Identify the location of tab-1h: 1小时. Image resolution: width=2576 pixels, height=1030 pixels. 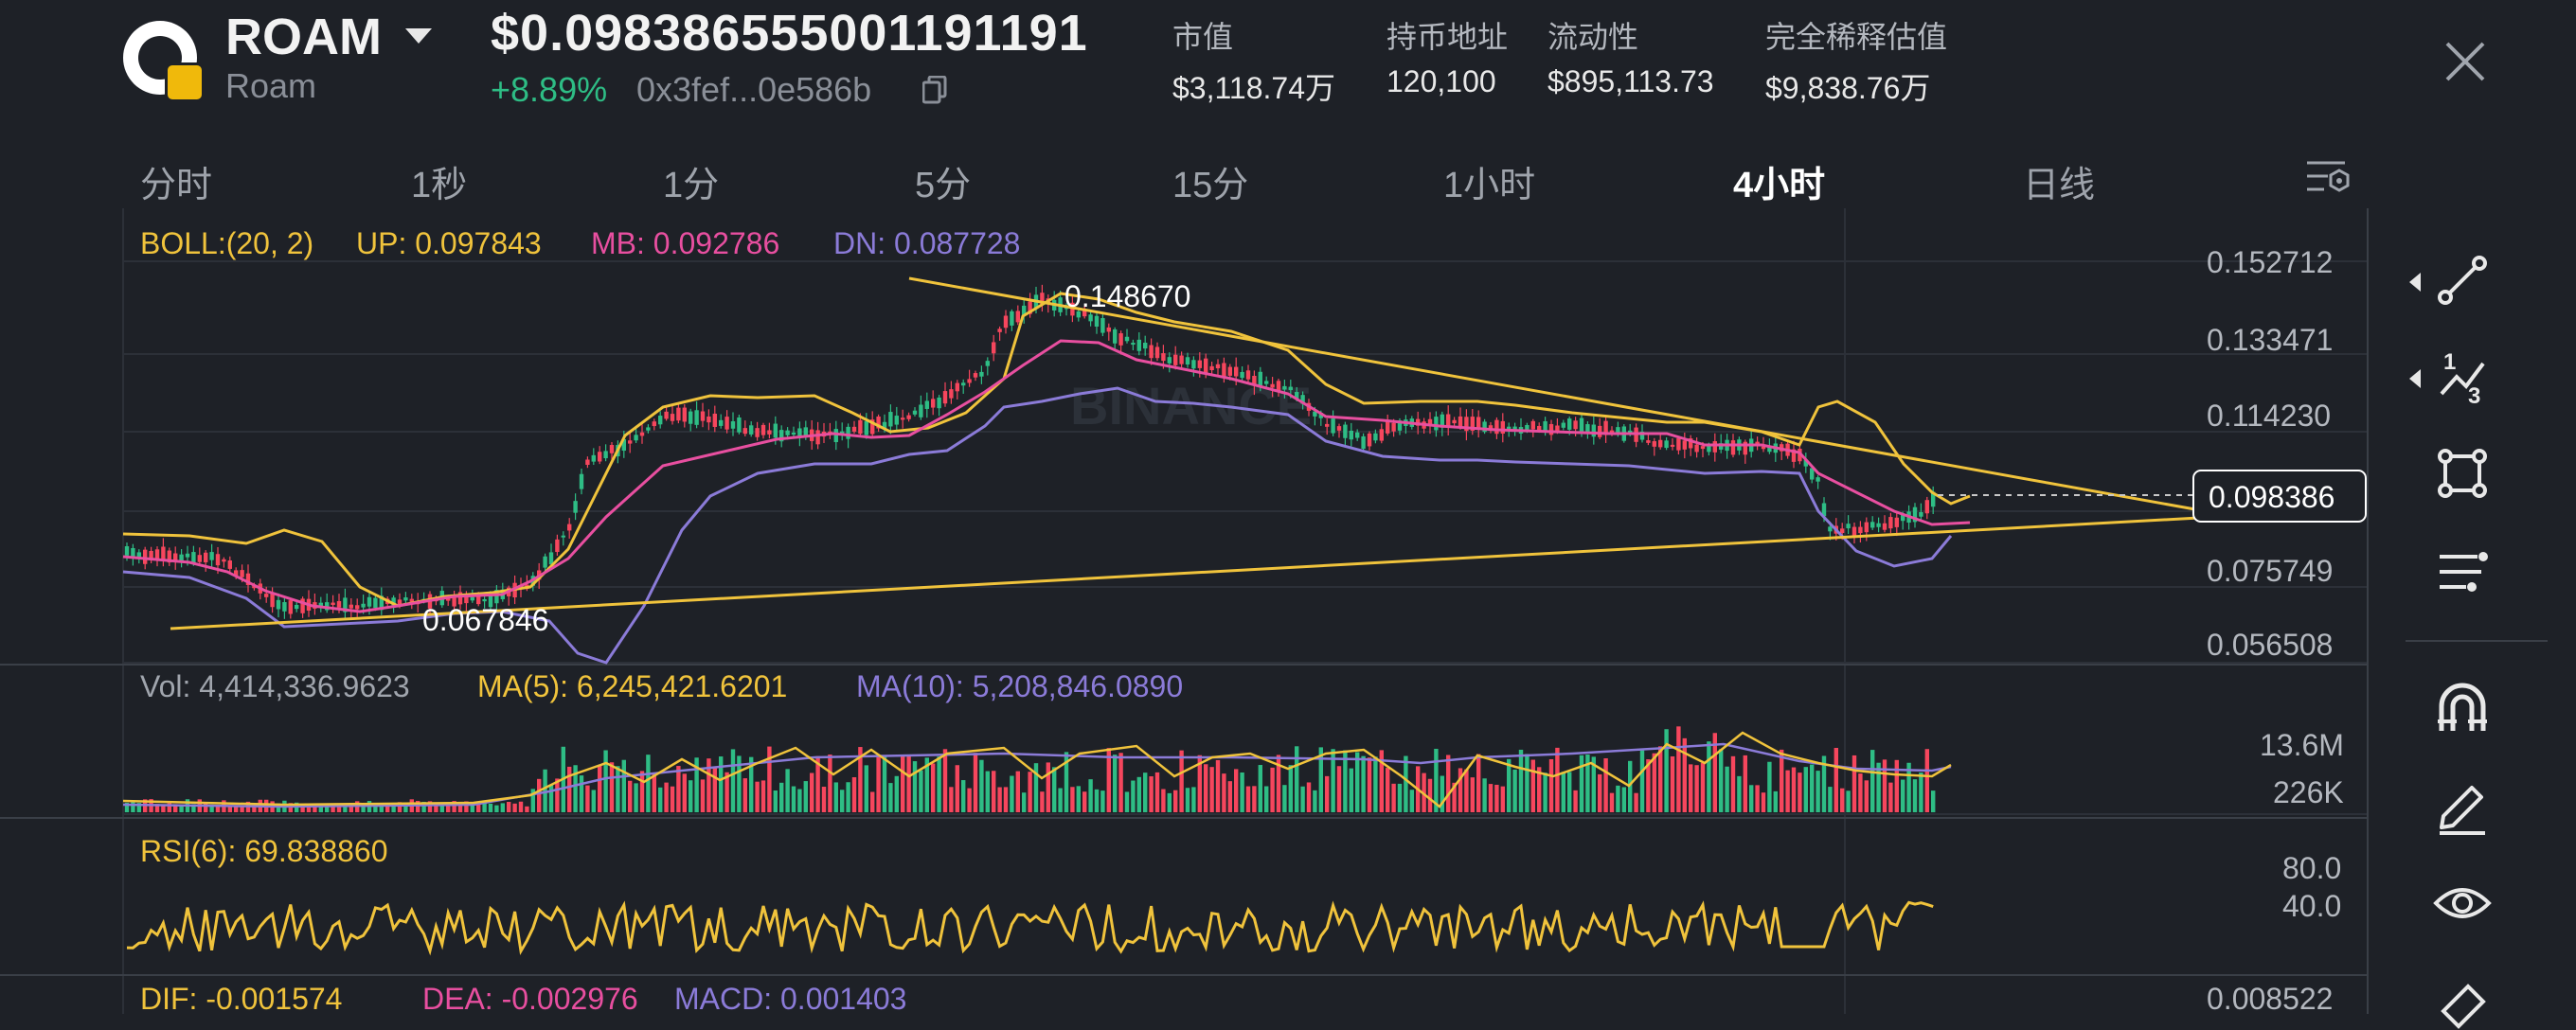
(1489, 186).